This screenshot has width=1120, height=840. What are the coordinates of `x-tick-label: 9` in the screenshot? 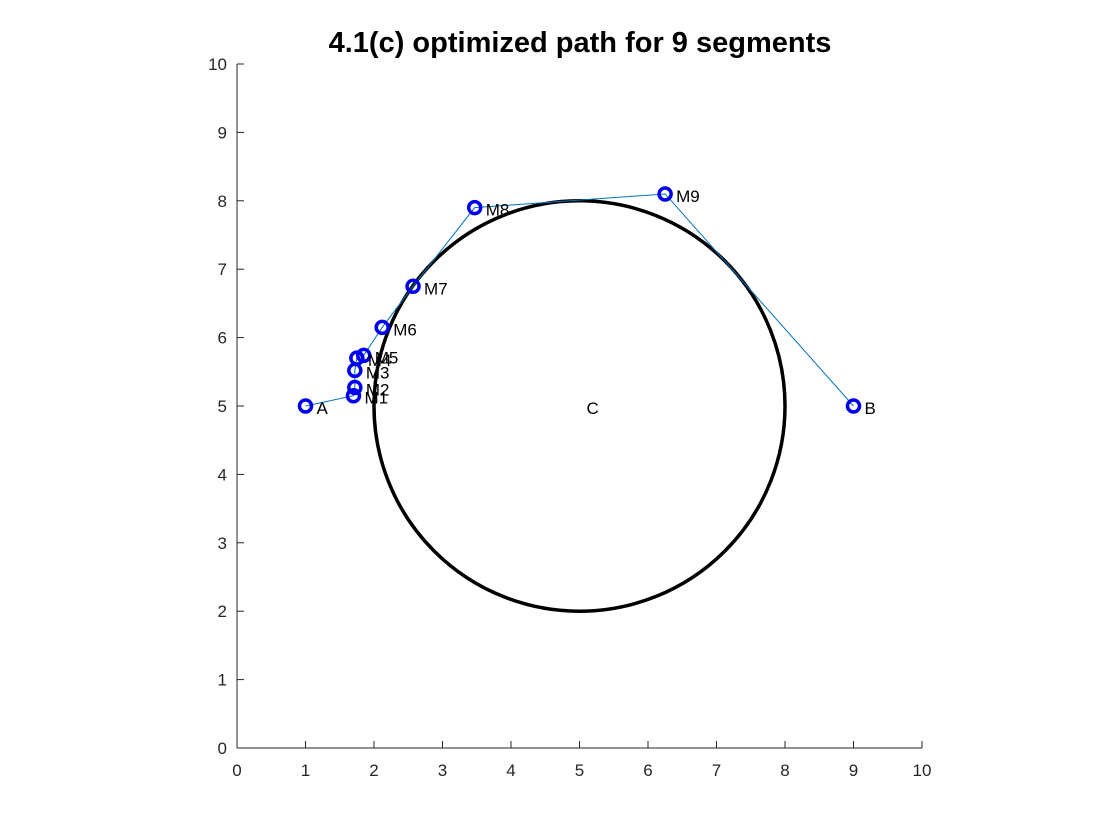 It's located at (853, 770).